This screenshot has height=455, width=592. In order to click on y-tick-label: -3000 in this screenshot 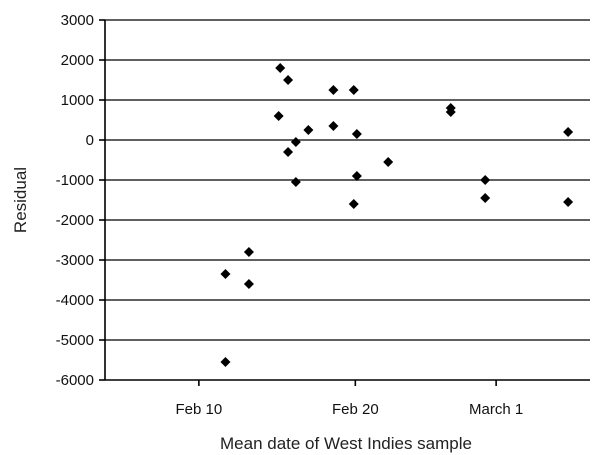, I will do `click(75, 260)`.